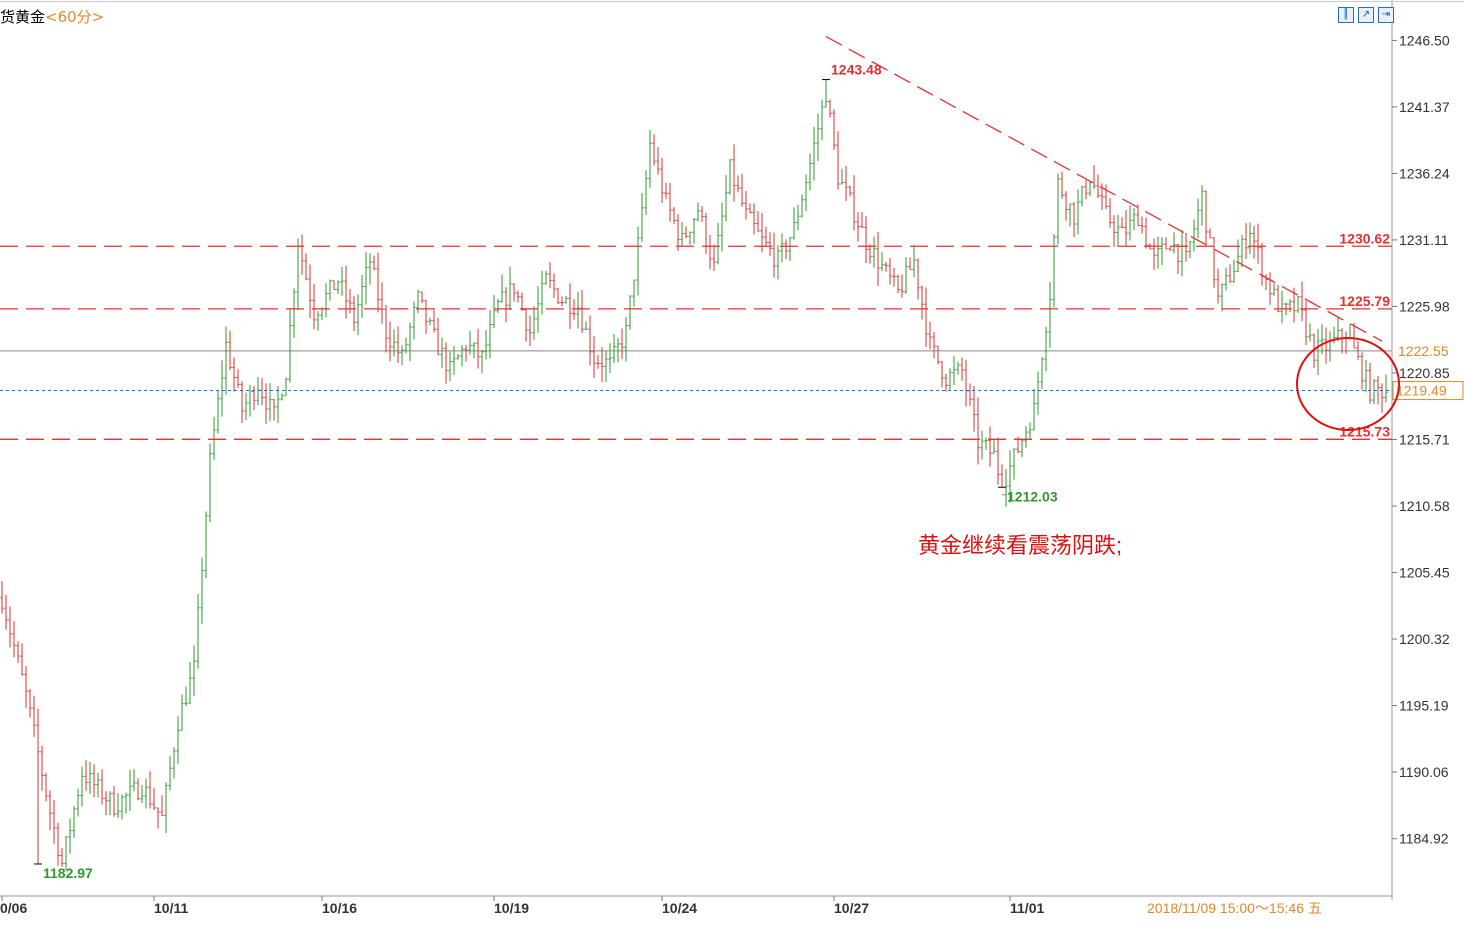 The width and height of the screenshot is (1464, 925). What do you see at coordinates (1424, 772) in the screenshot?
I see `y-tick-label: 1190.06` at bounding box center [1424, 772].